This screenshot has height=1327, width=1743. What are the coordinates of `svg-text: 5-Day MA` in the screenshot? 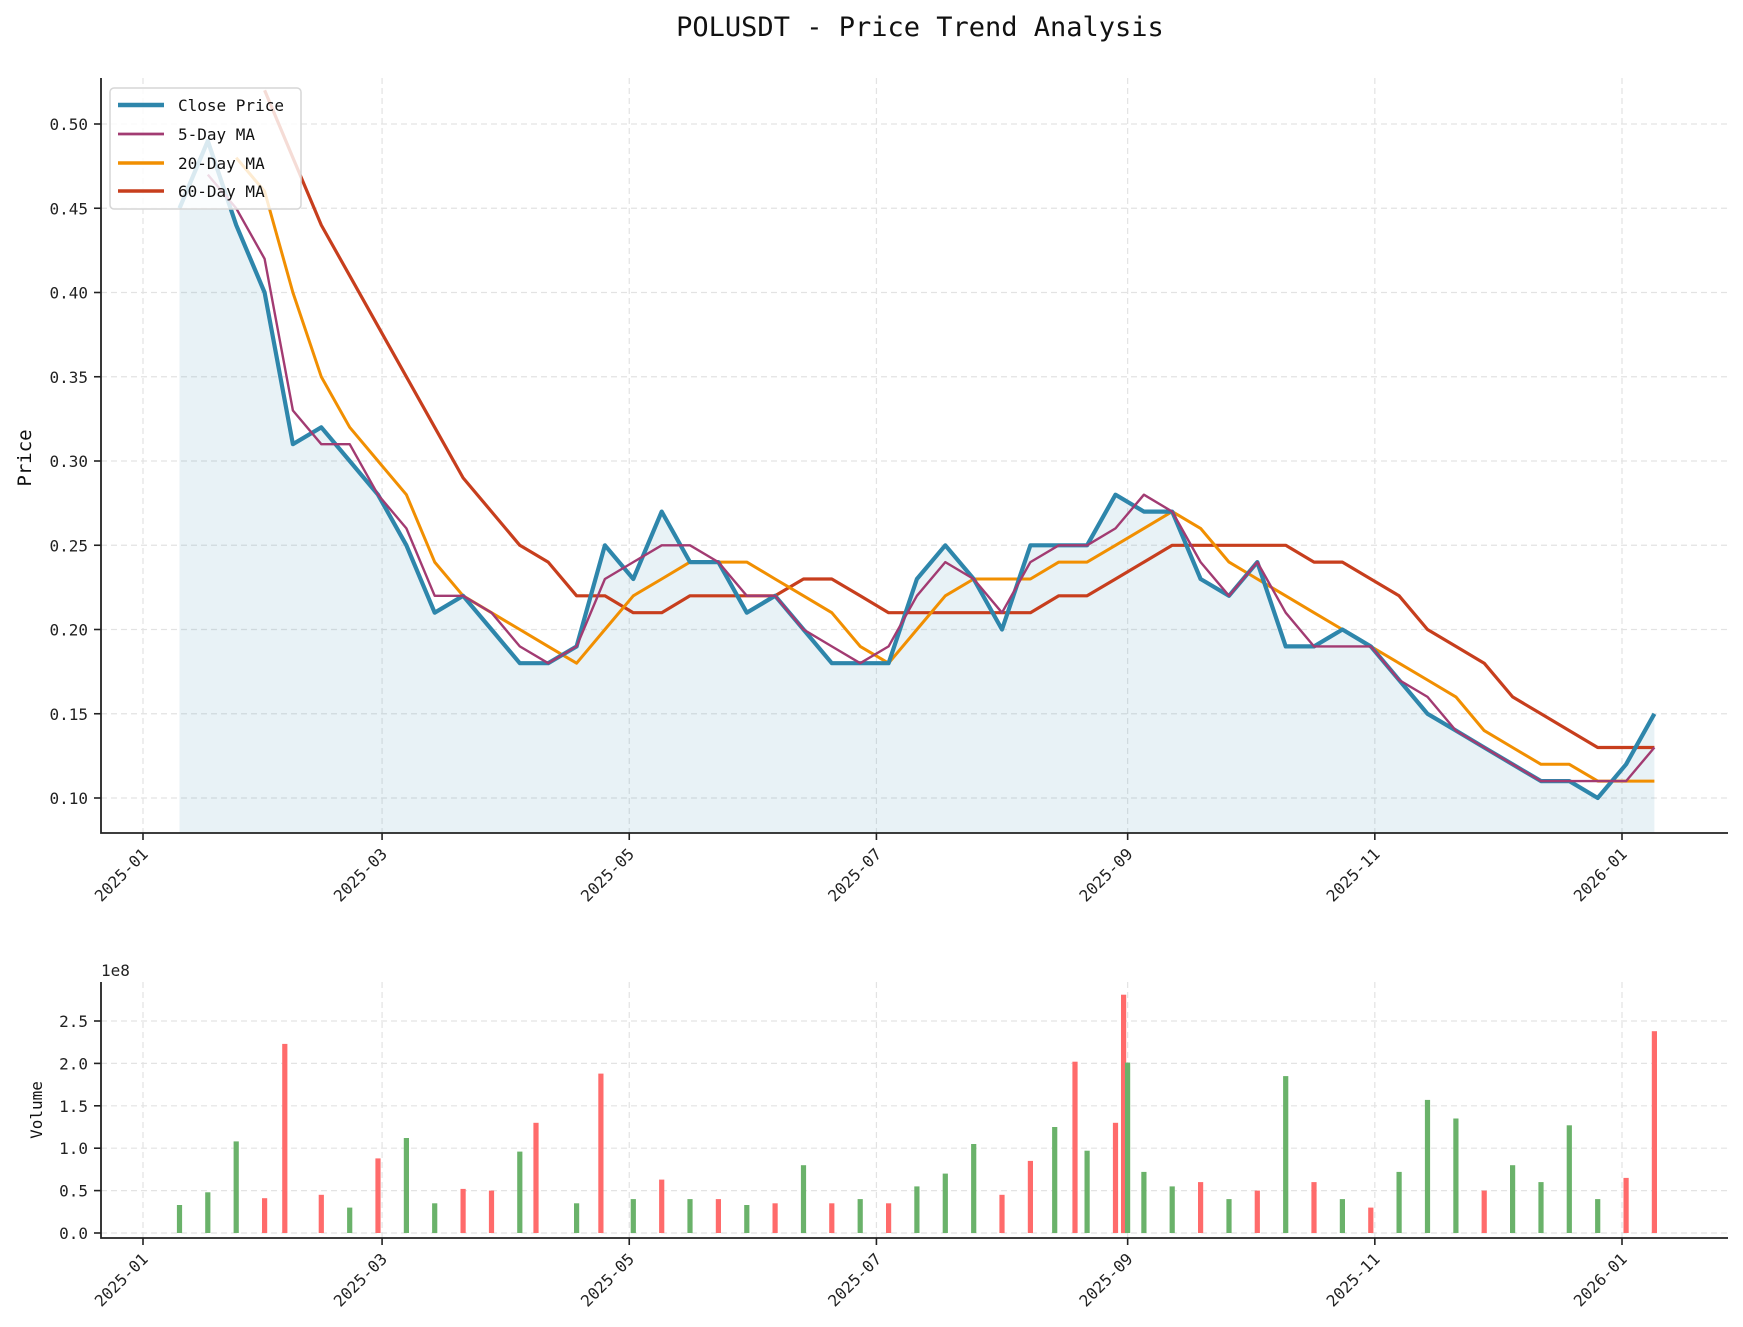 It's located at (216, 134).